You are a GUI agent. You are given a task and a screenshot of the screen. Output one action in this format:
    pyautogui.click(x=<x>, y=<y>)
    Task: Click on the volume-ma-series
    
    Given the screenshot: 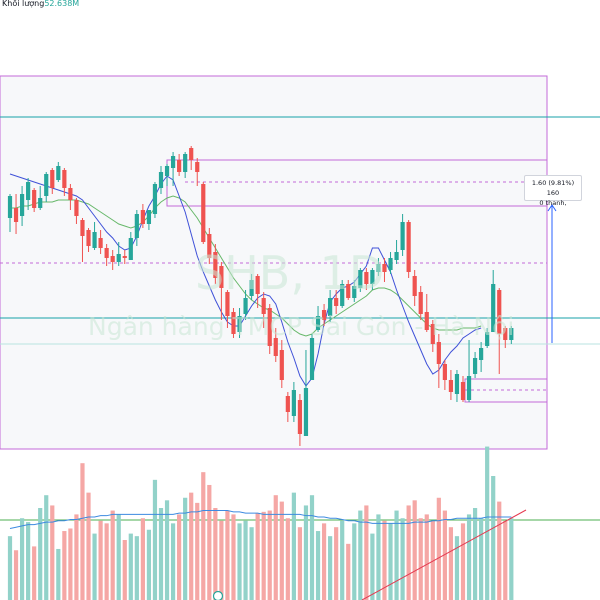 What is the action you would take?
    pyautogui.click(x=260, y=519)
    